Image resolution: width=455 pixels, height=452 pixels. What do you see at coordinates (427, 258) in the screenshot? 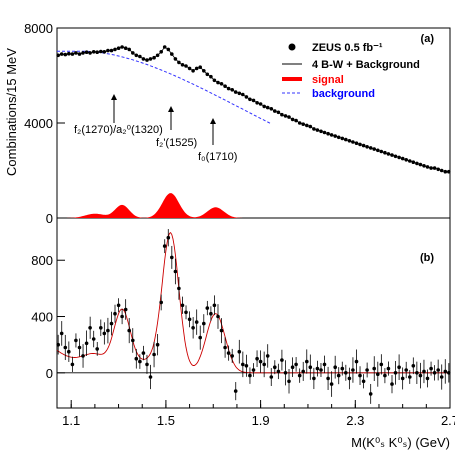
I see `panel-b-tag: (b)` at bounding box center [427, 258].